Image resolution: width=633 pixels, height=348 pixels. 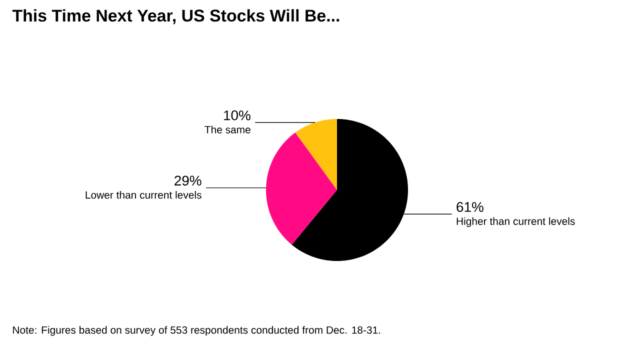 I want to click on data-label: 10%, so click(x=237, y=115).